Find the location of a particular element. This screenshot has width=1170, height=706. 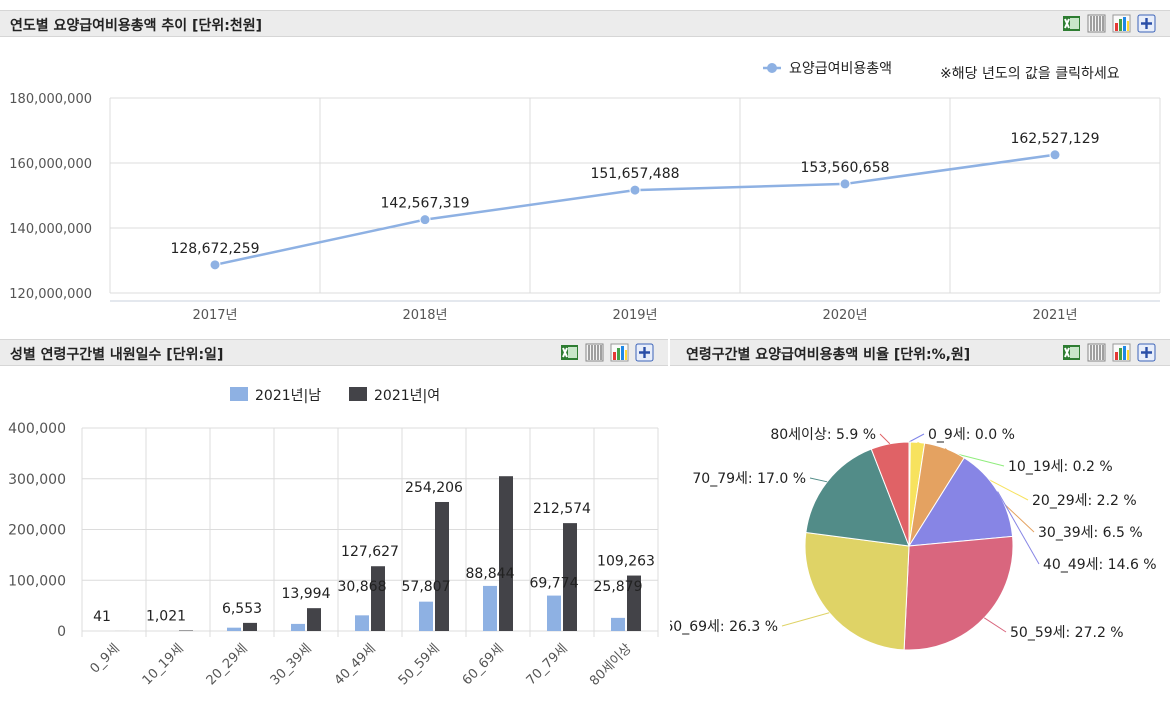

x-tick-label: 40_49세 is located at coordinates (355, 664).